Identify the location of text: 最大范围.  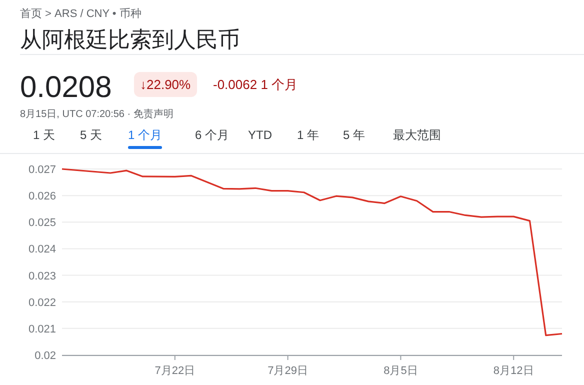
(417, 135).